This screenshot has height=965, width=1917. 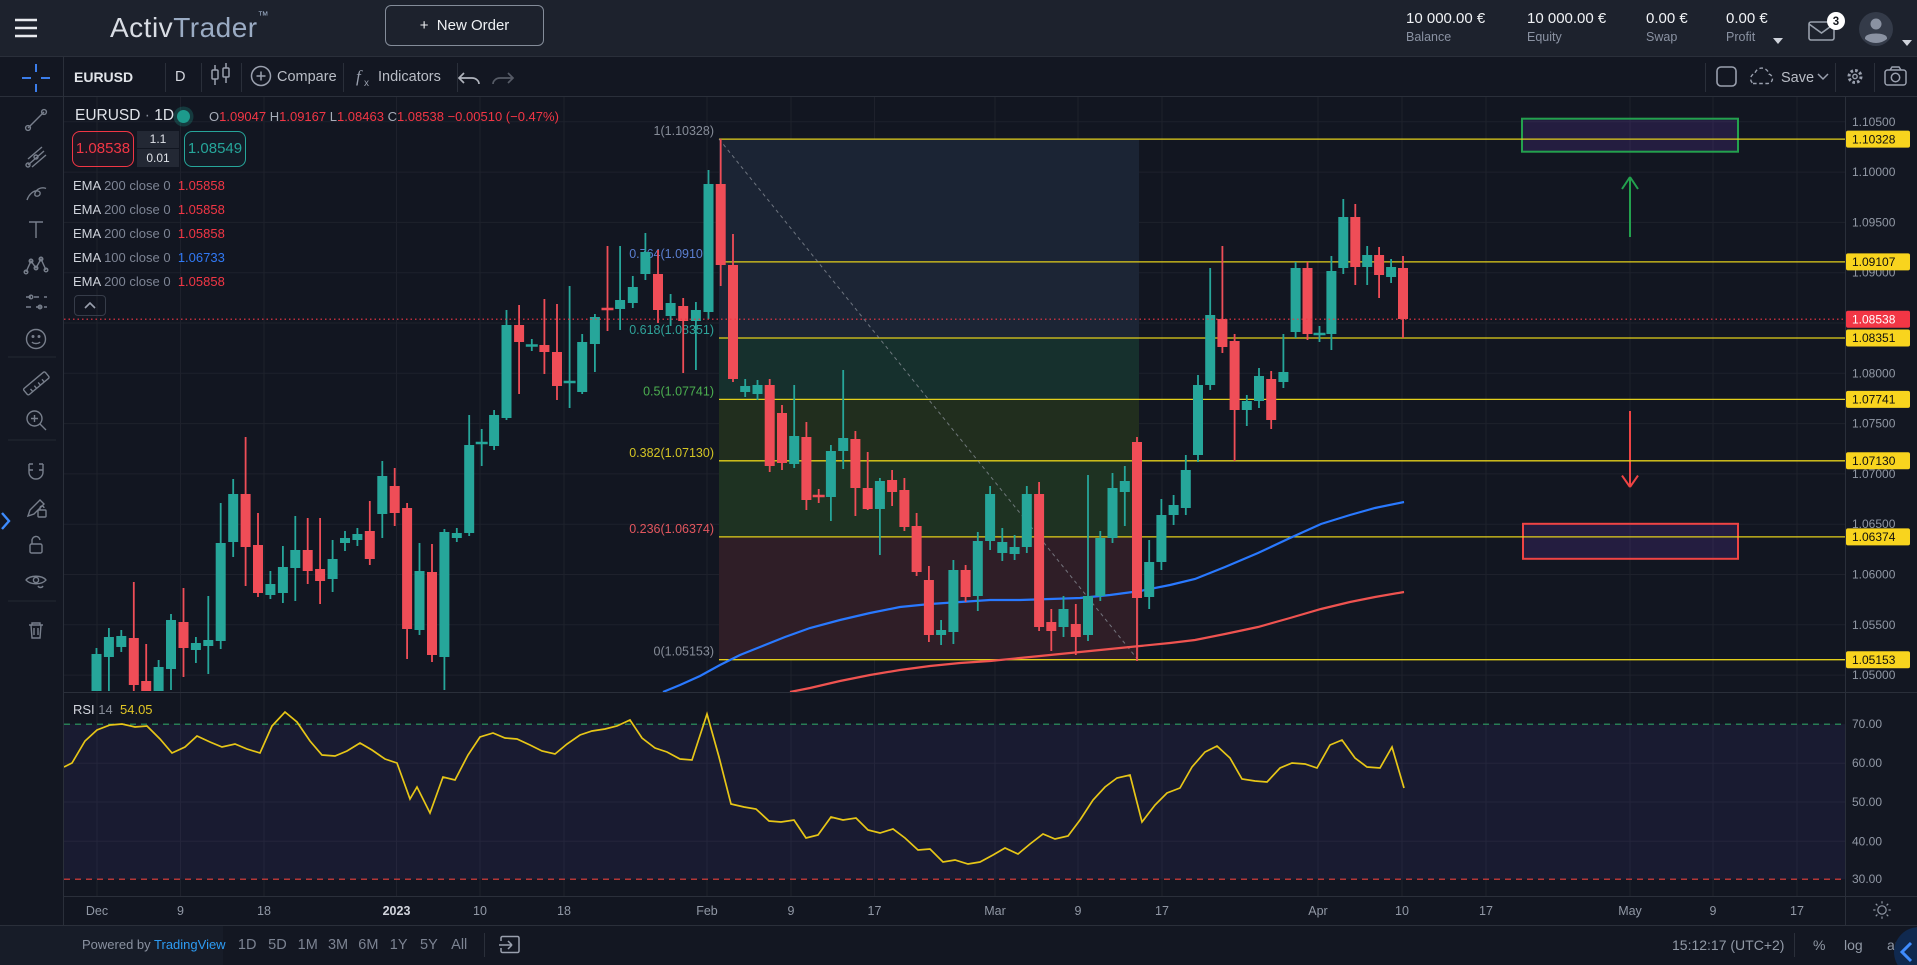 I want to click on svg-text: 1.10000, so click(x=1874, y=172).